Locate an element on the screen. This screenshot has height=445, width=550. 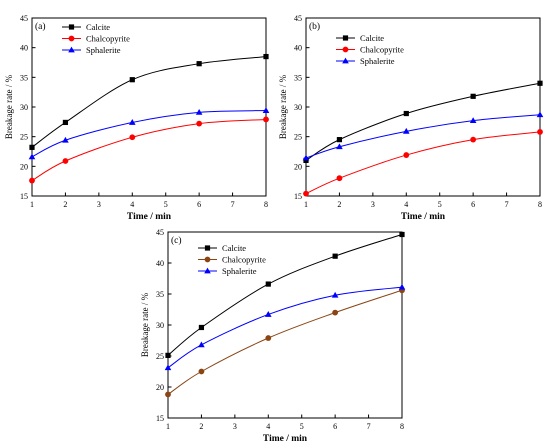
panel-label: (b) is located at coordinates (314, 26).